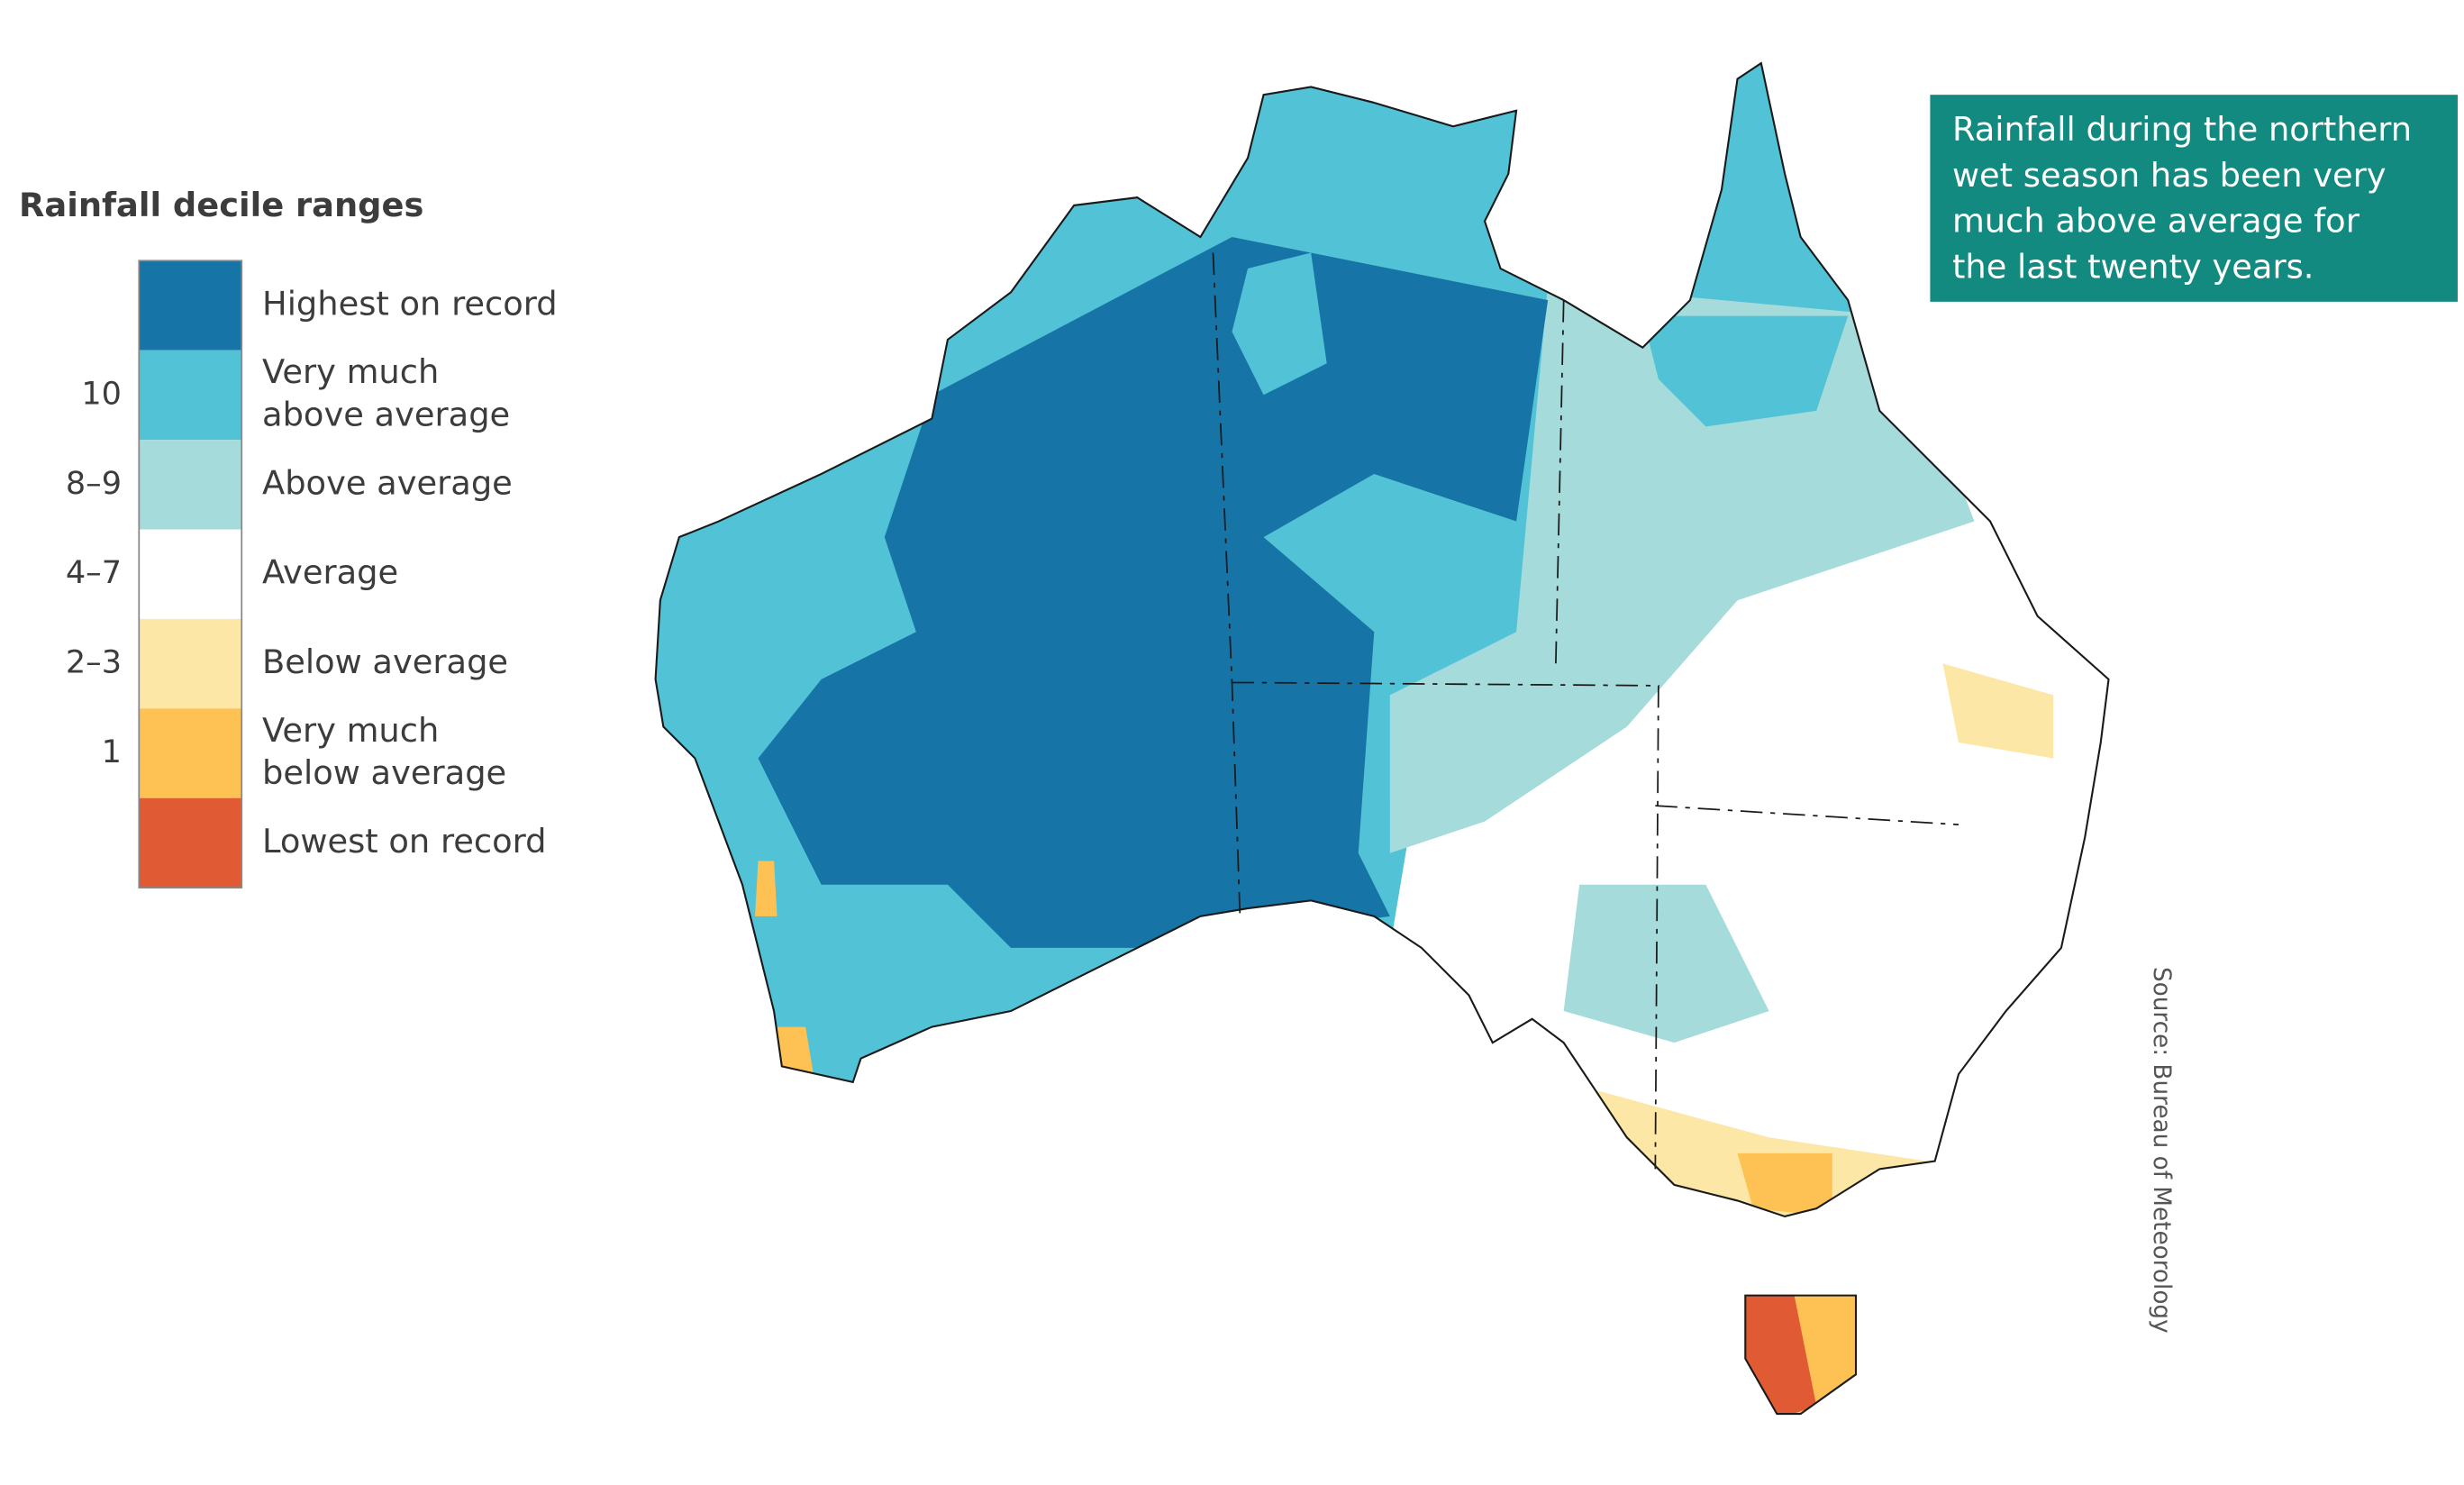  What do you see at coordinates (410, 303) in the screenshot?
I see `legend-label: Highest on record` at bounding box center [410, 303].